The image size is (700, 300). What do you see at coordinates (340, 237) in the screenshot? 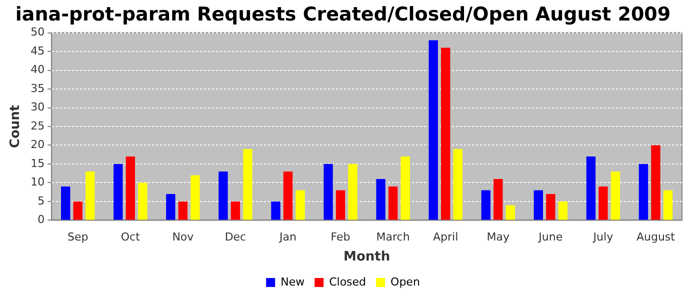
I see `x-tick-label: Feb` at bounding box center [340, 237].